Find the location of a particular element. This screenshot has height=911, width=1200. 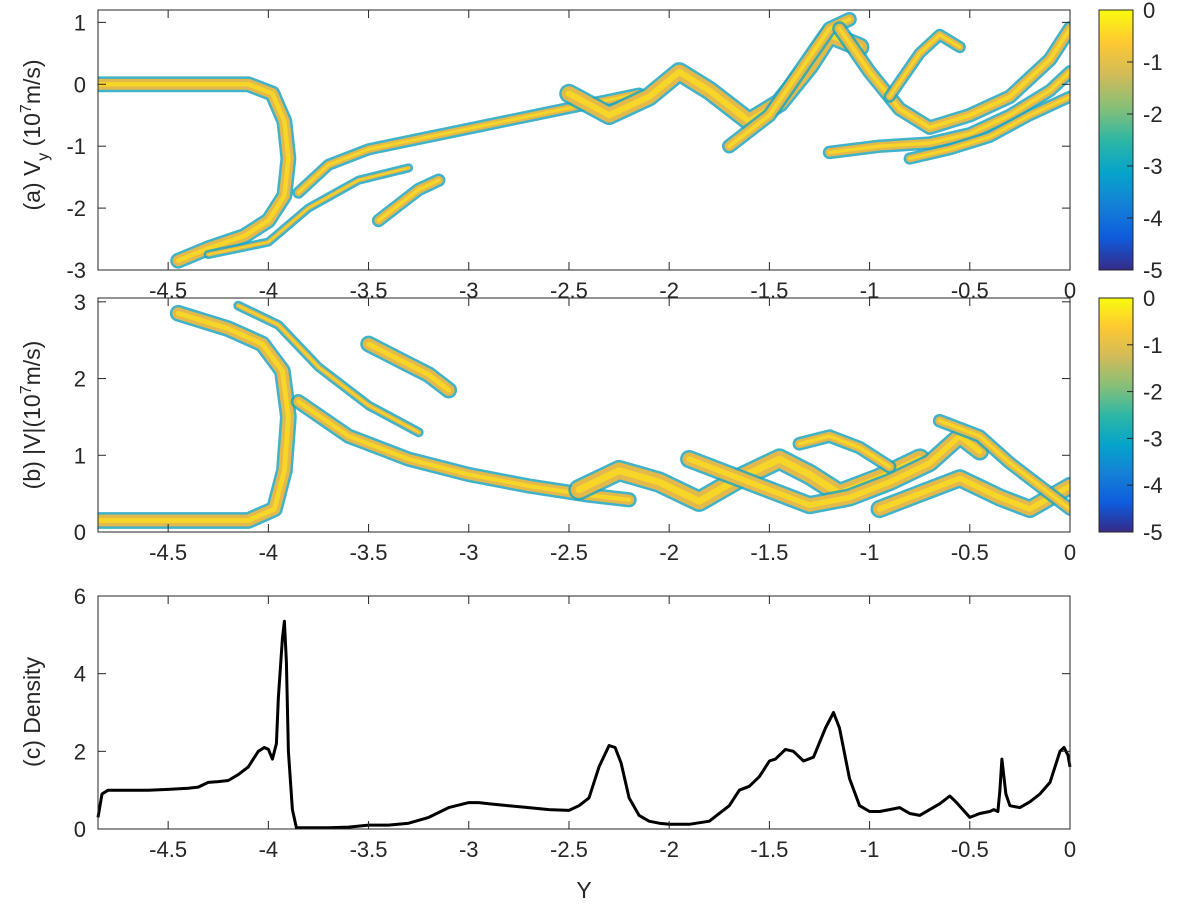

y-tick-label: 4 is located at coordinates (80, 674).